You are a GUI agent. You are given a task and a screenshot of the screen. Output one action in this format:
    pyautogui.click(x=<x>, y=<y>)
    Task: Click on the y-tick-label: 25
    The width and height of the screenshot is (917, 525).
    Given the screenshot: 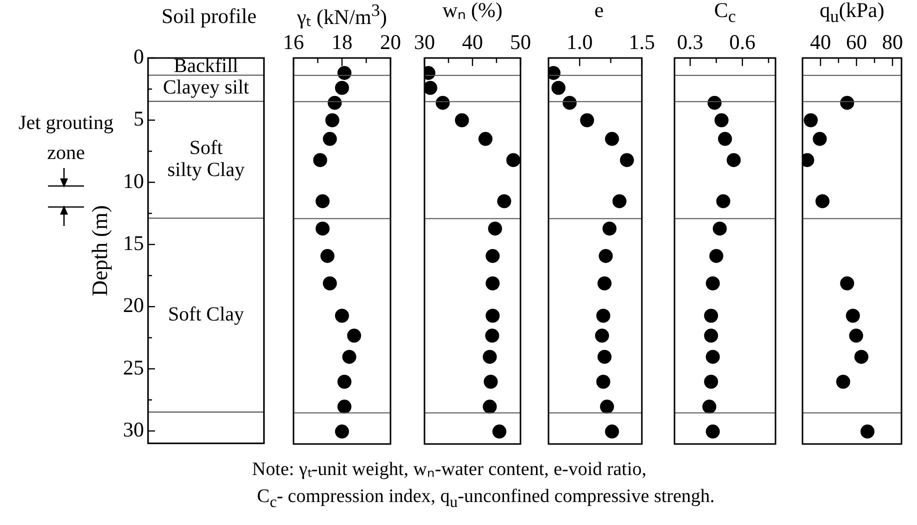 What is the action you would take?
    pyautogui.click(x=133, y=367)
    